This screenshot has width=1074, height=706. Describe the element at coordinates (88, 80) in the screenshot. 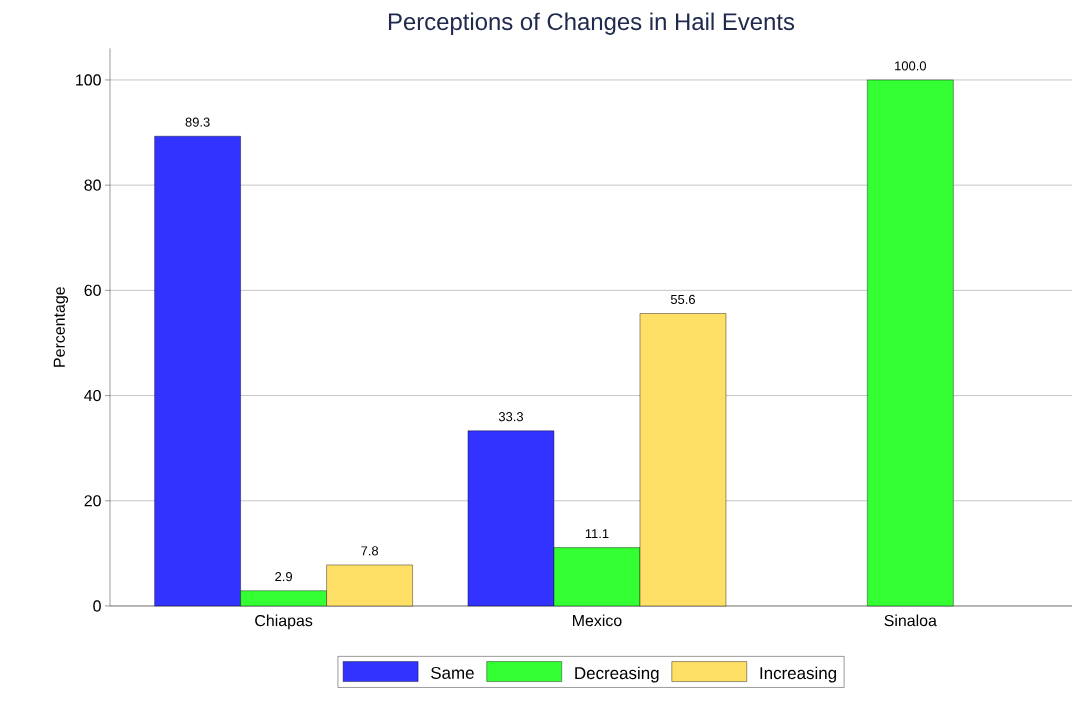

I see `y-tick-label: 100` at that location.